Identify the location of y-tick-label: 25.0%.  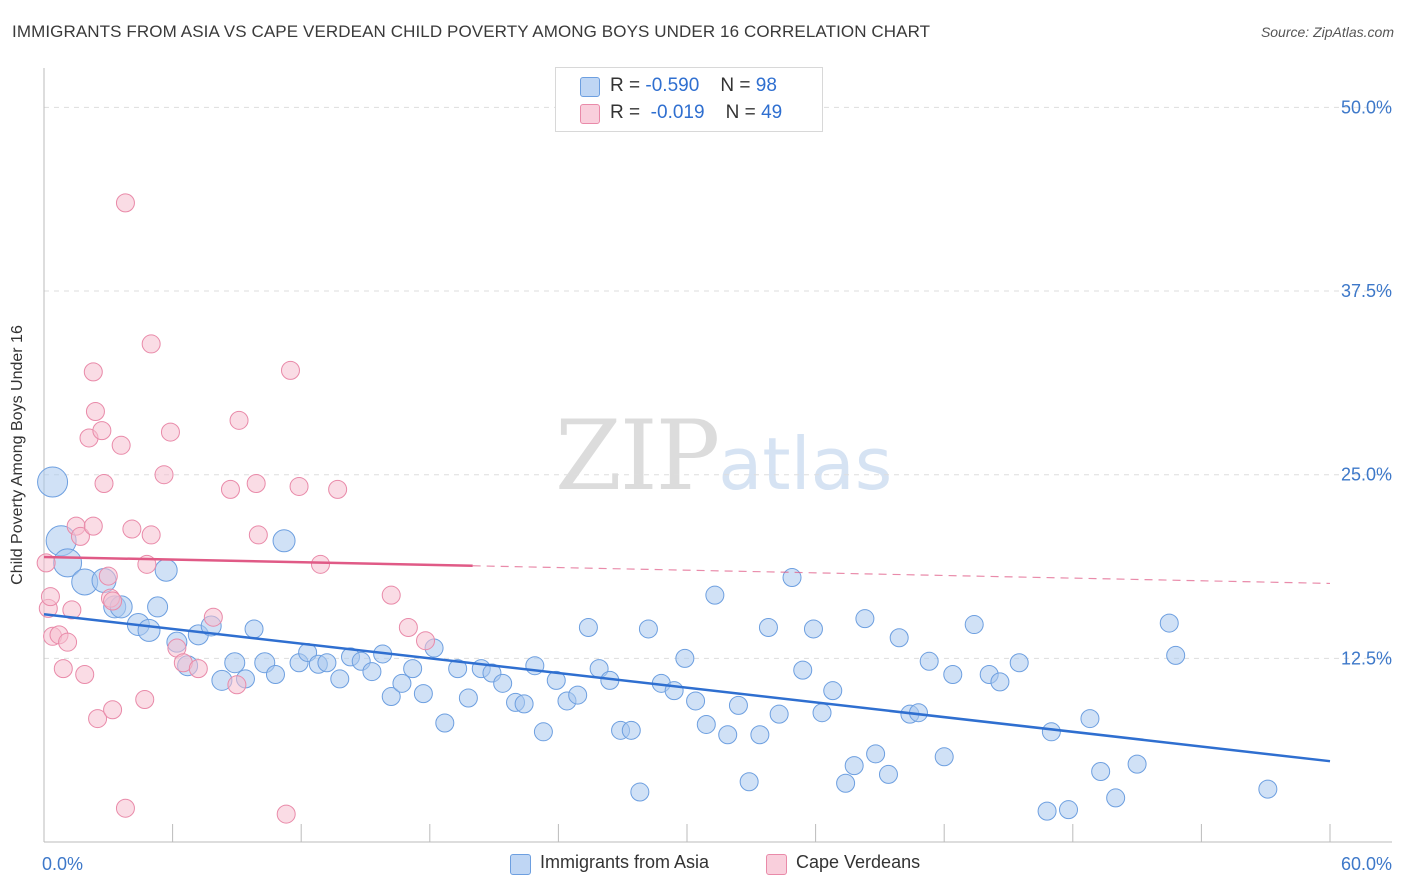
(1366, 475).